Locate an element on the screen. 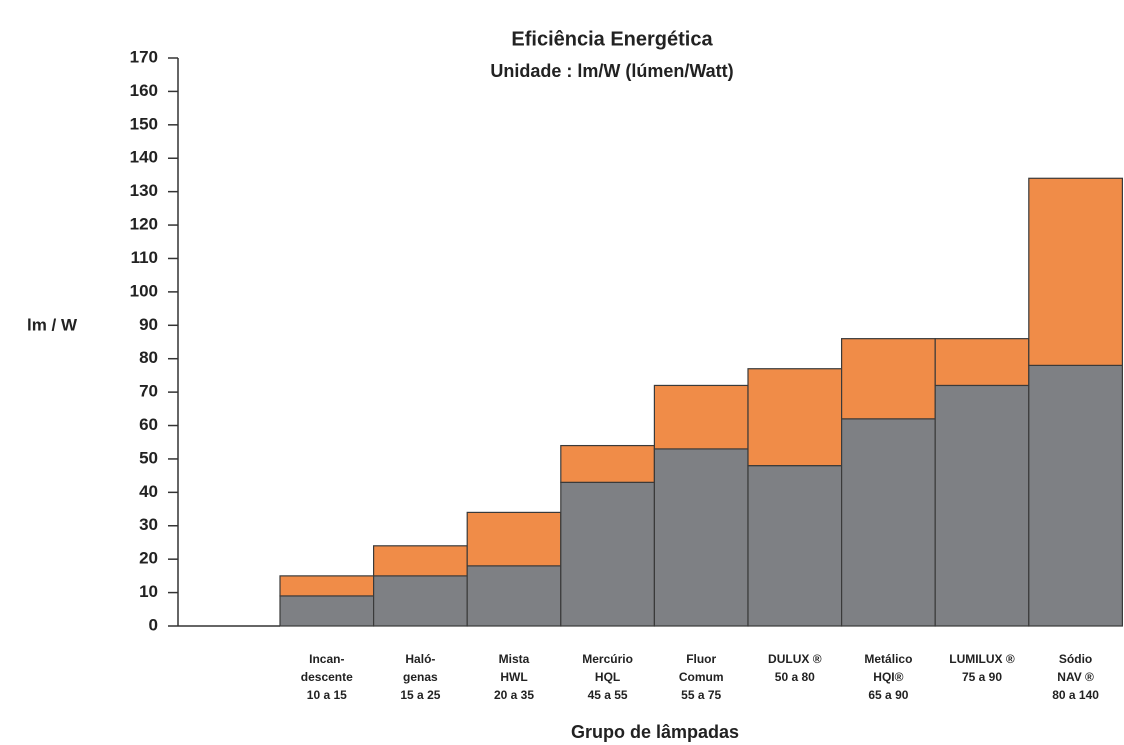  x-tick-label: HQI® is located at coordinates (888, 677).